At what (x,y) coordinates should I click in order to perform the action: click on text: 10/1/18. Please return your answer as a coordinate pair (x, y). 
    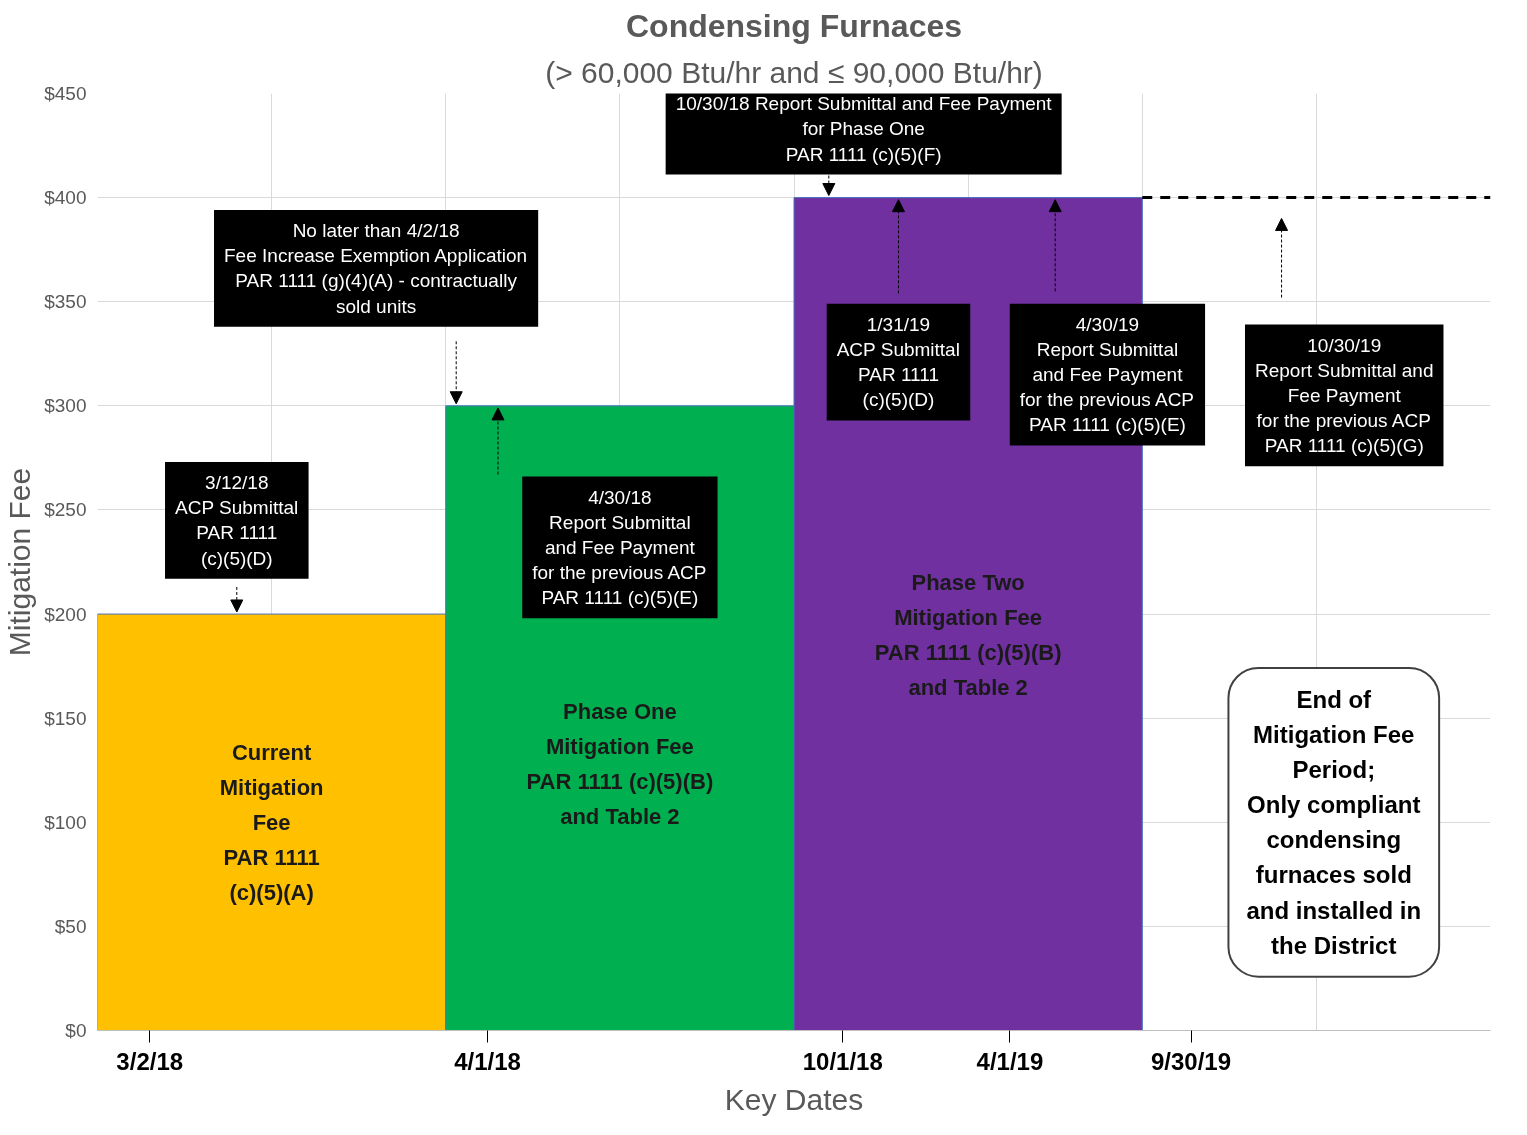
    Looking at the image, I should click on (842, 1061).